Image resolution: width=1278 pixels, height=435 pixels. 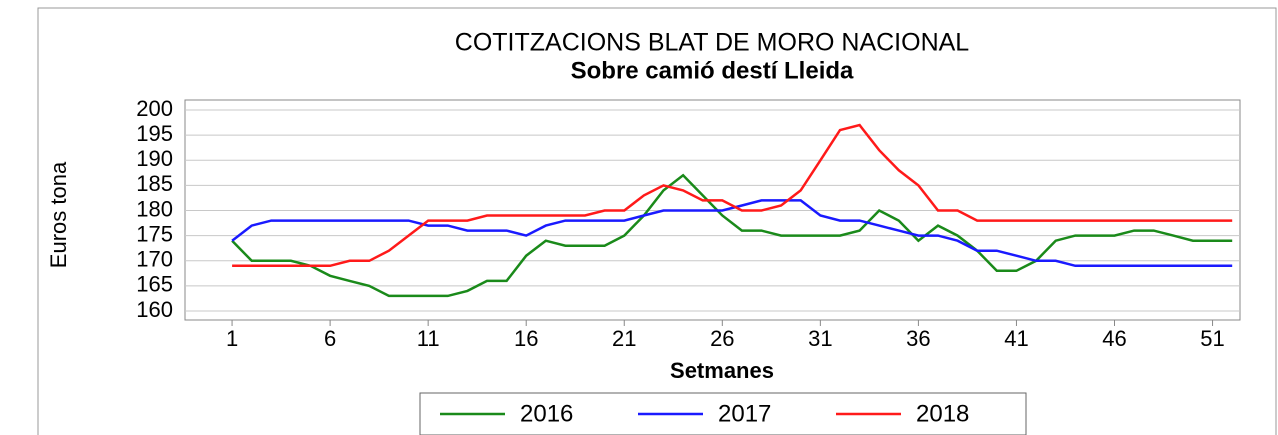 What do you see at coordinates (820, 338) in the screenshot?
I see `x-tick-label: 31` at bounding box center [820, 338].